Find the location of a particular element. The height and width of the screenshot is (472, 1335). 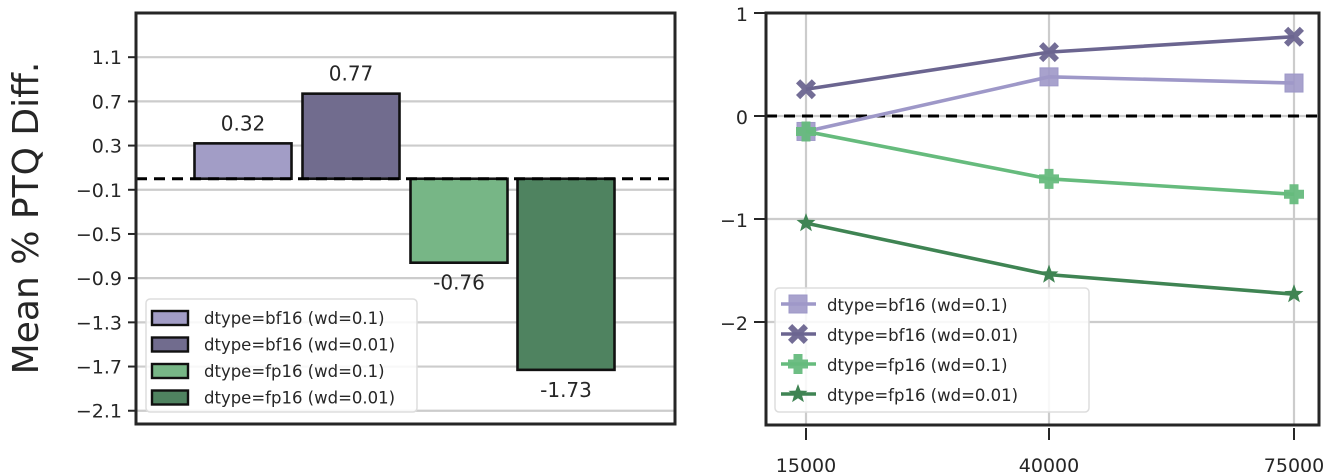

y-tick-label: −2.1 is located at coordinates (99, 412).